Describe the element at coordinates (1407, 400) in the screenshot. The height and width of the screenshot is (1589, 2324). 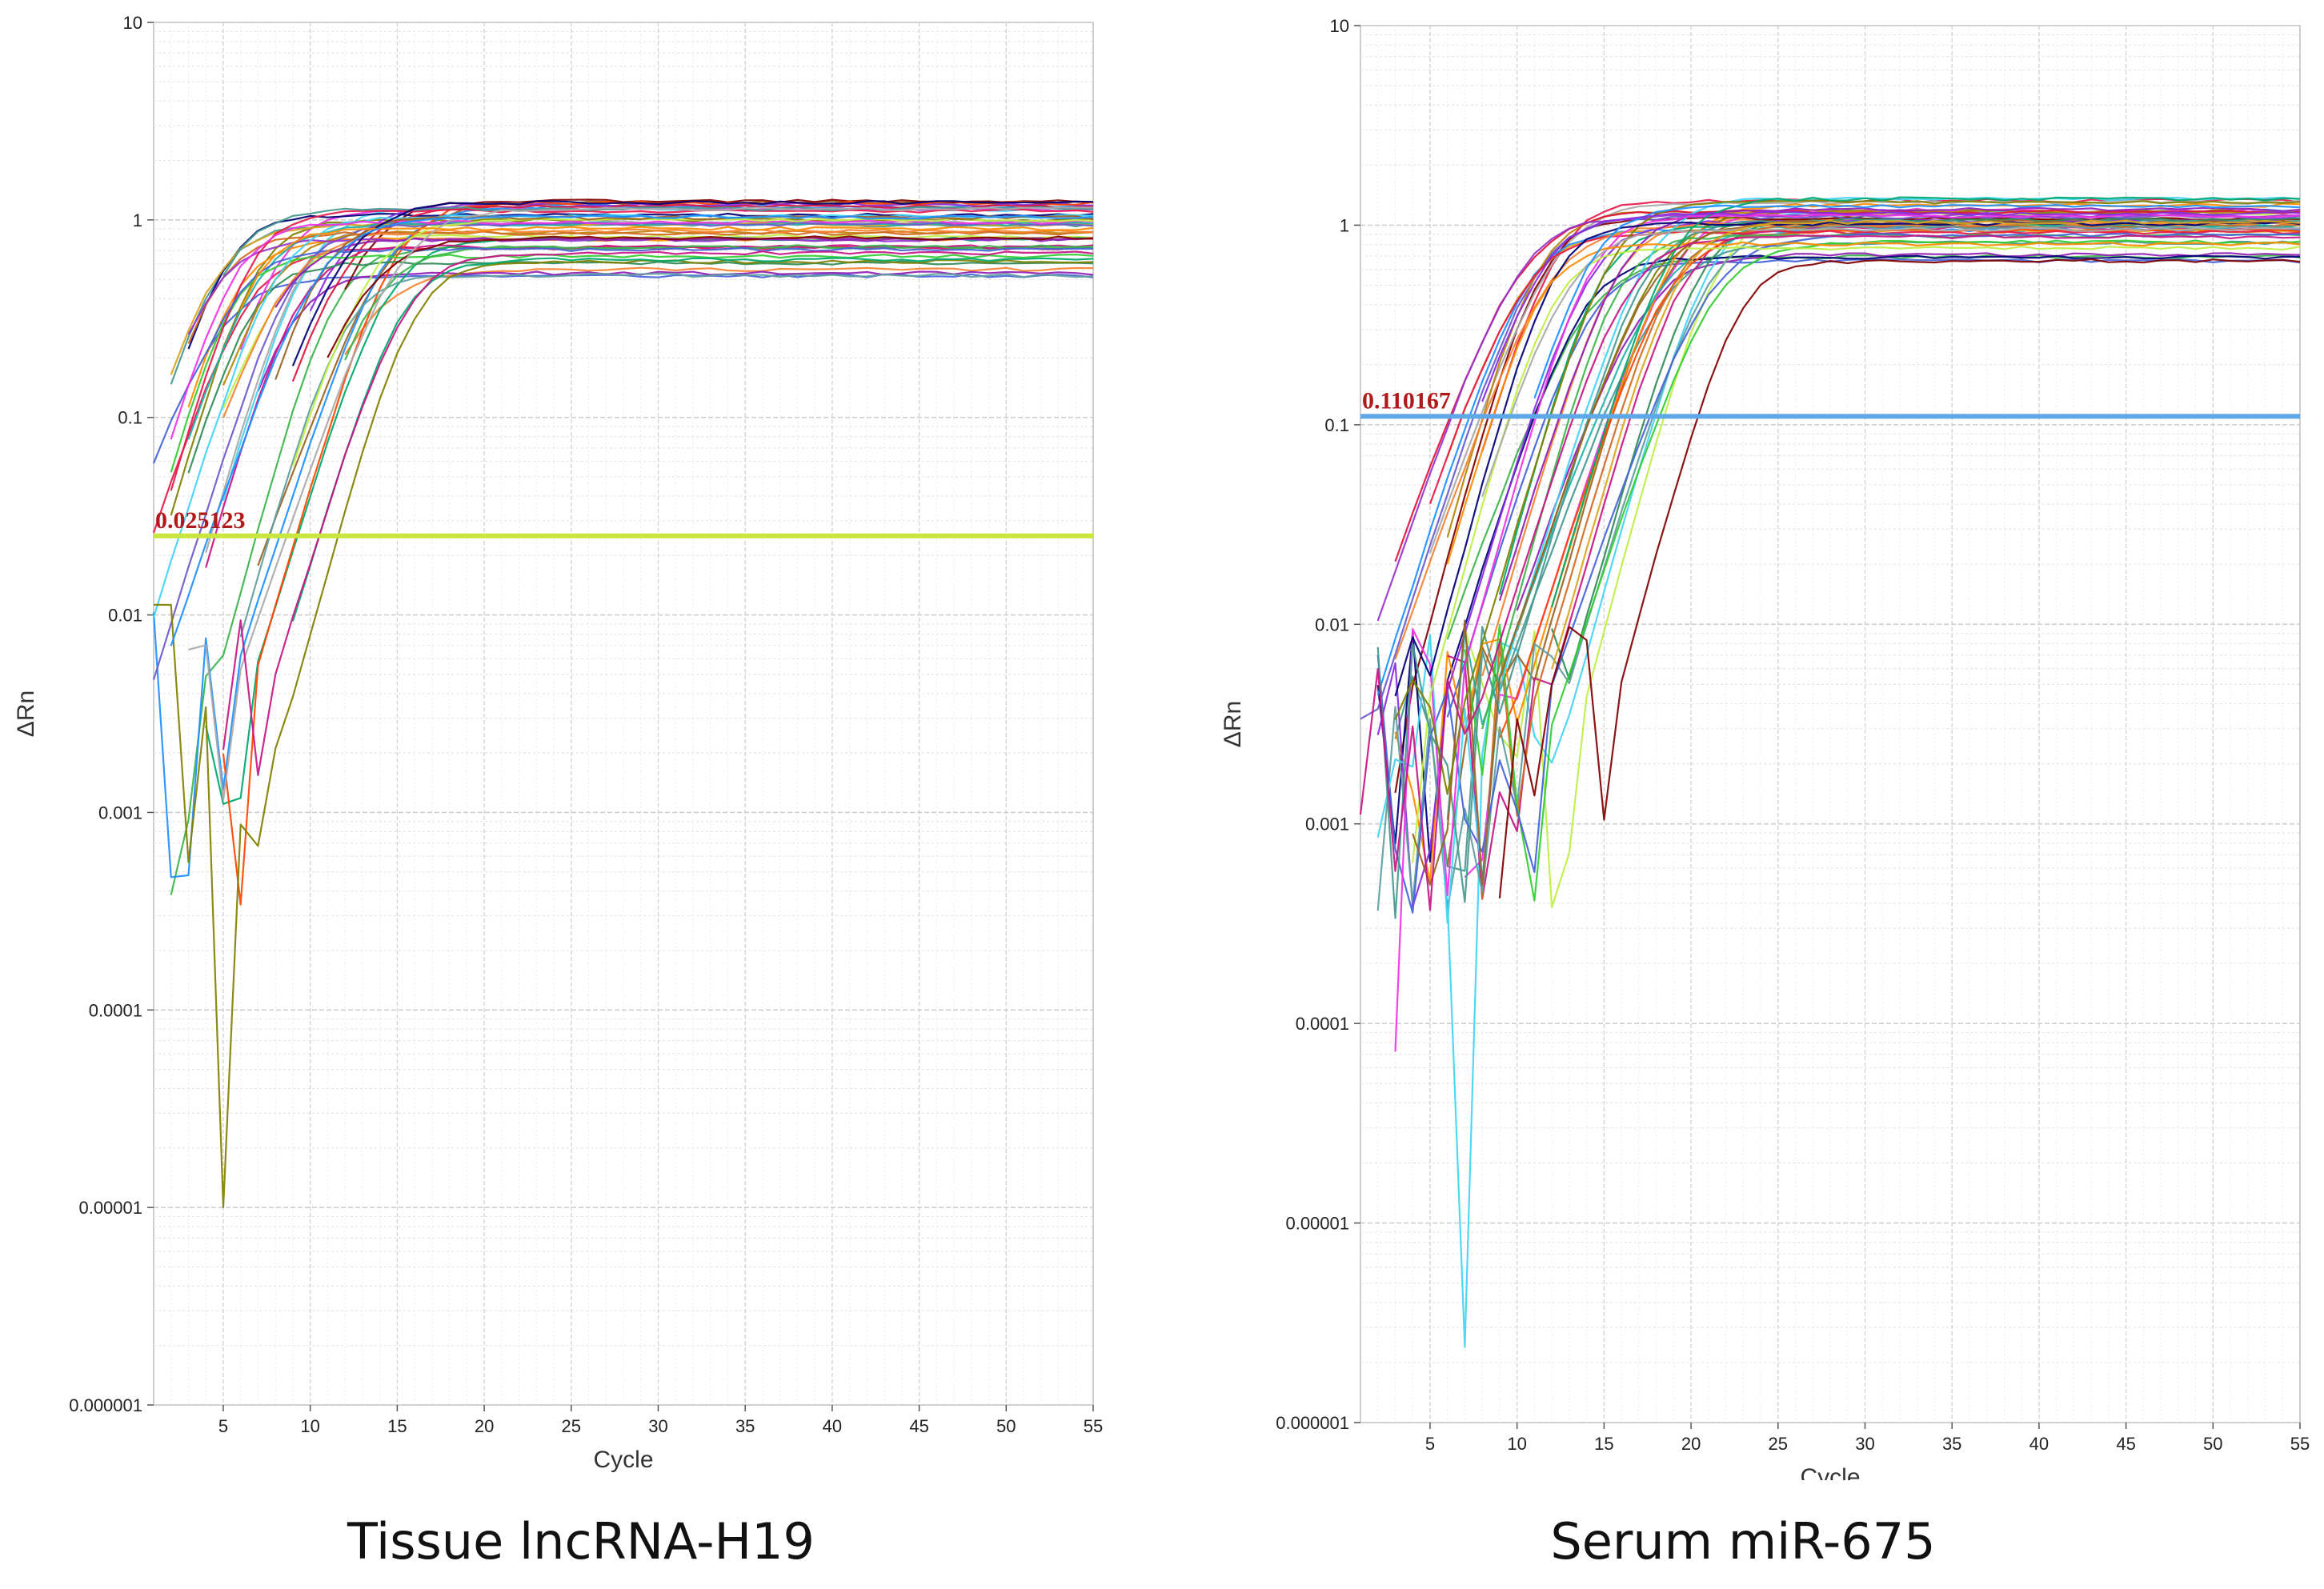
I see `threshold-label: 0.110167` at that location.